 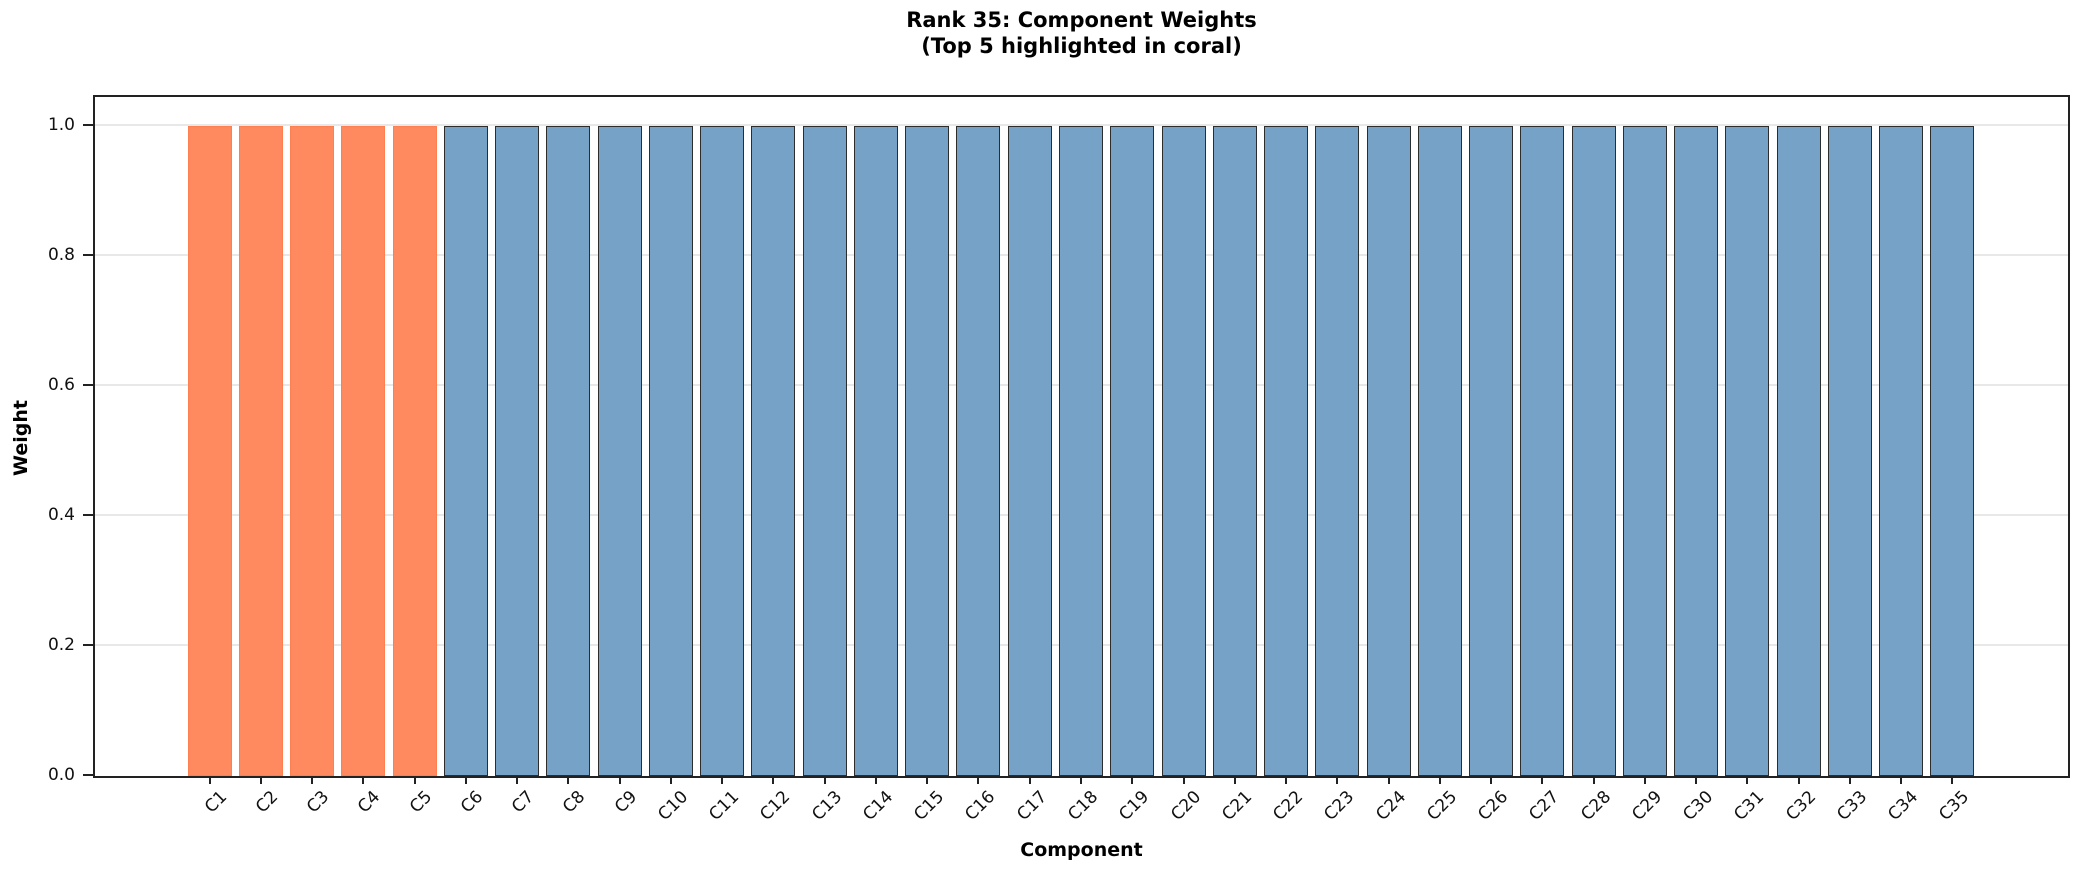 What do you see at coordinates (1081, 850) in the screenshot?
I see `x-axis-label: Component` at bounding box center [1081, 850].